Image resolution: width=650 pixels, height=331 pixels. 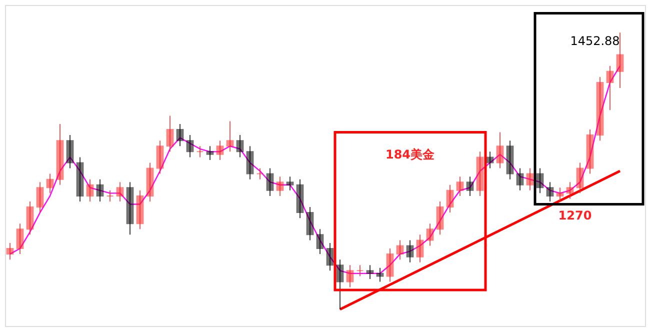 I want to click on annotation: 1452.88, so click(x=595, y=41).